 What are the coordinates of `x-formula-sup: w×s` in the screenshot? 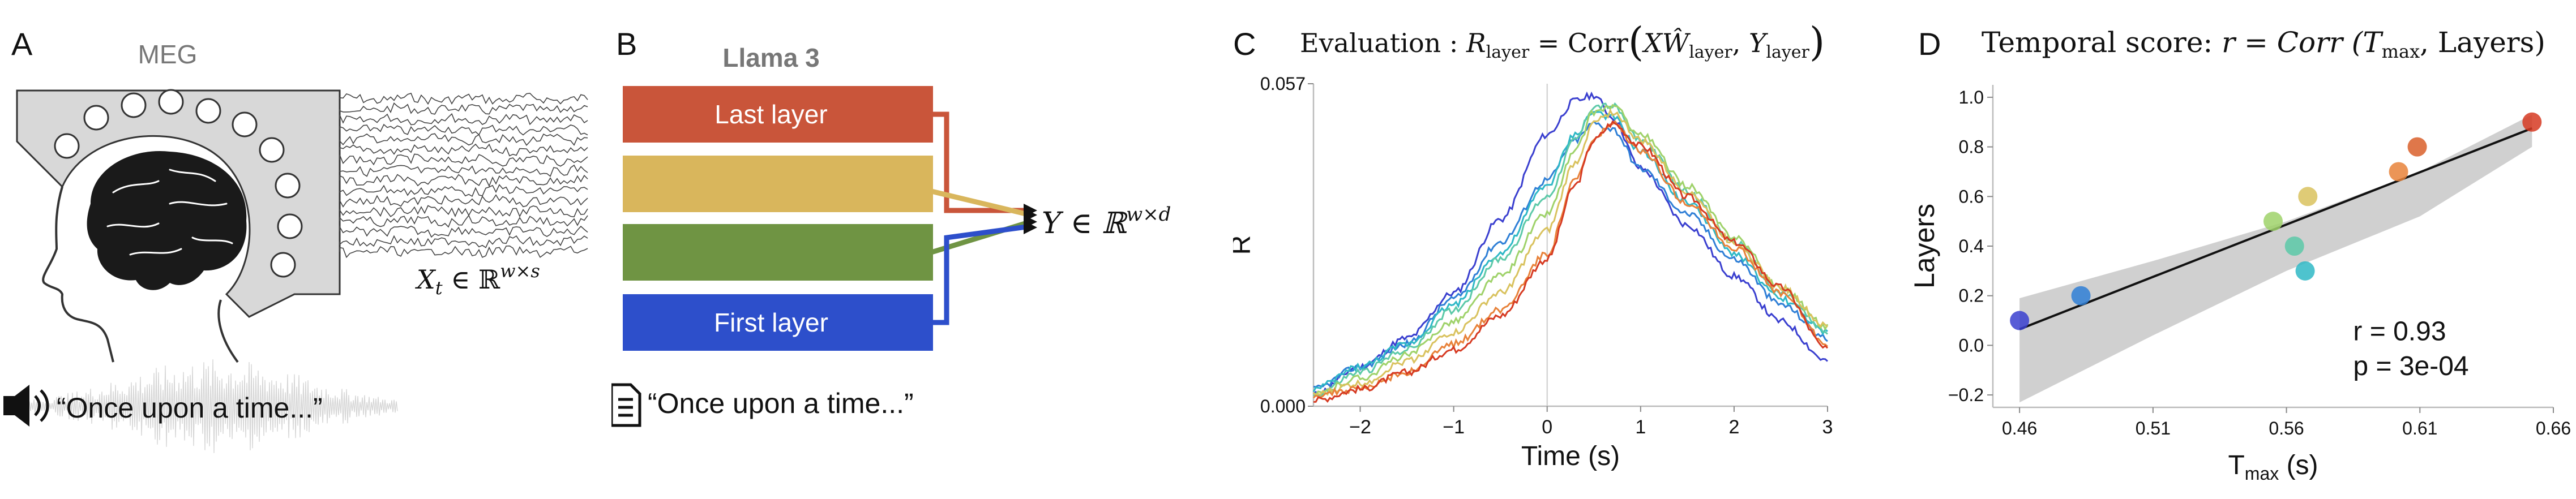 It's located at (520, 271).